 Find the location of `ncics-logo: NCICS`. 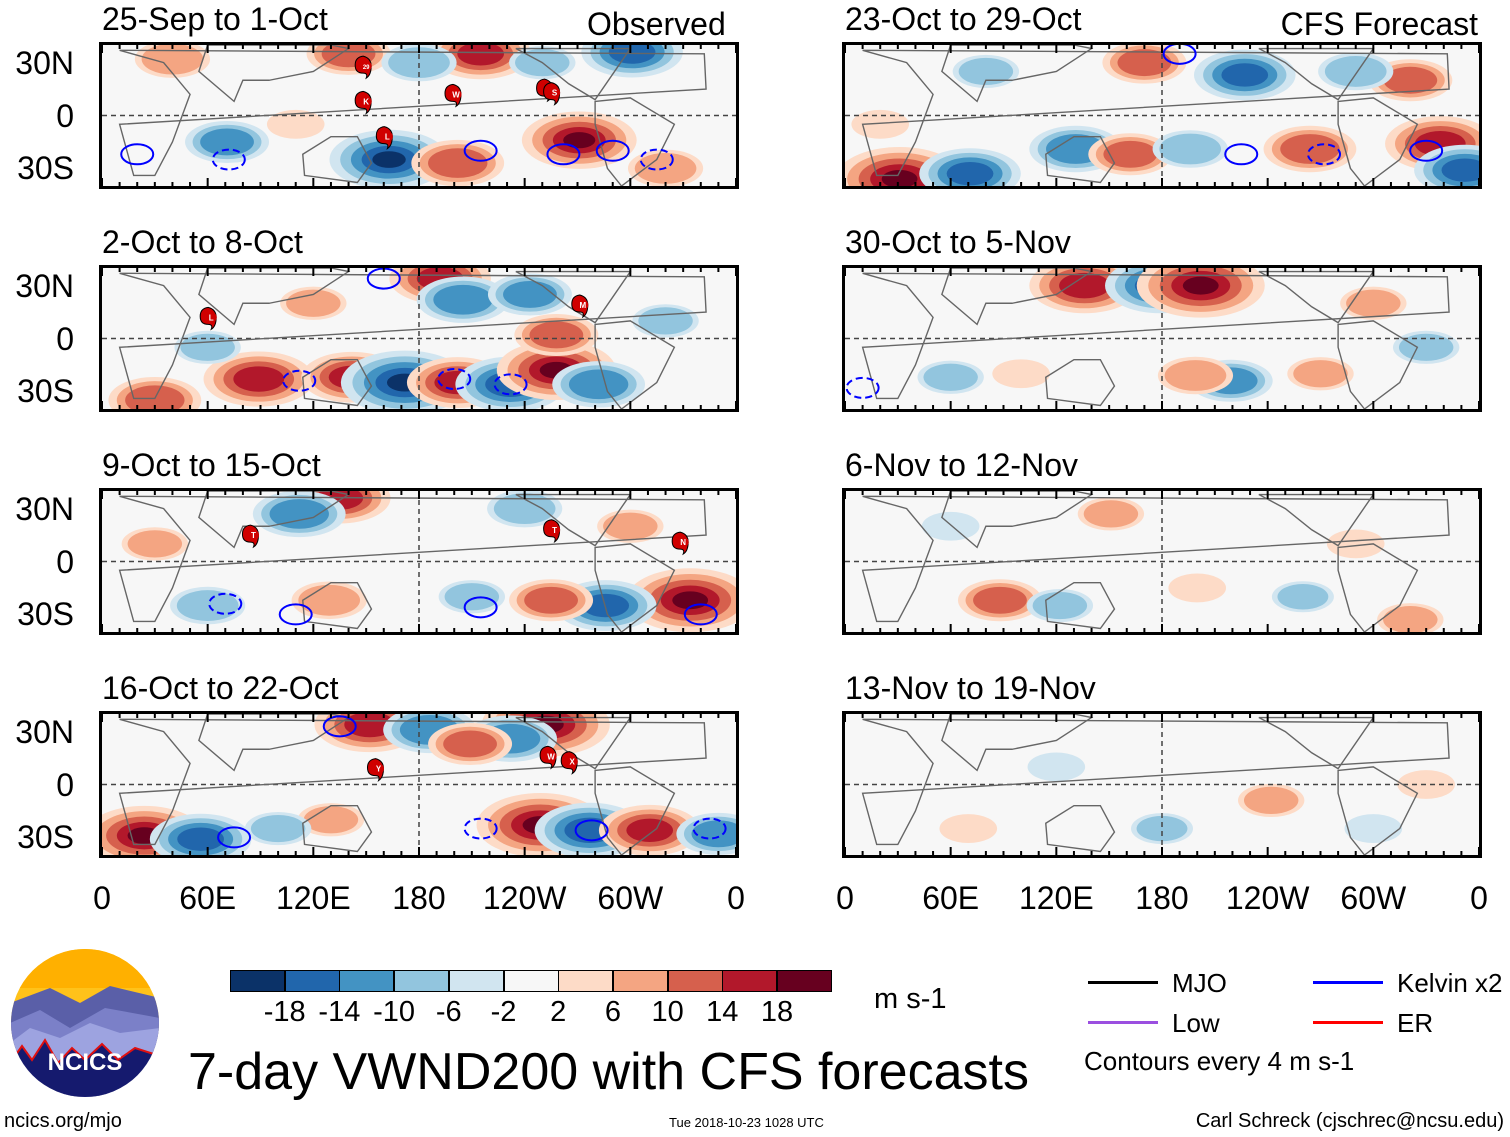

ncics-logo: NCICS is located at coordinates (85, 1023).